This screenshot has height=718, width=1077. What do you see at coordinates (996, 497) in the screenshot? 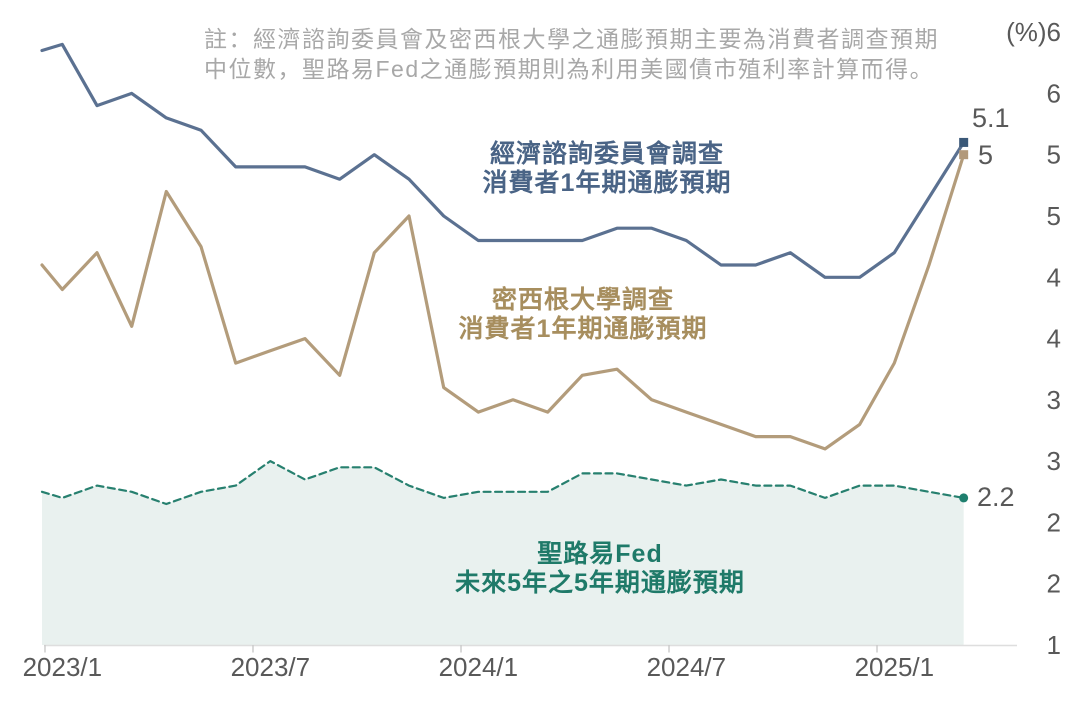
I see `end-value-label-stlouis-fed: 2.2` at bounding box center [996, 497].